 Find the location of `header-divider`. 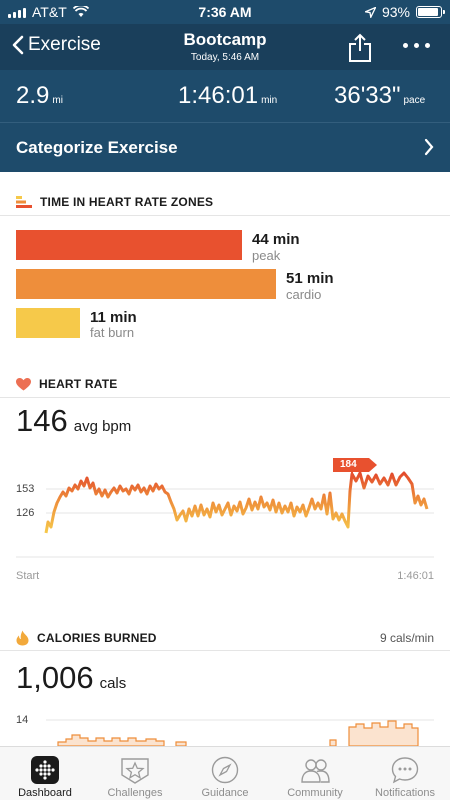

header-divider is located at coordinates (225, 122).